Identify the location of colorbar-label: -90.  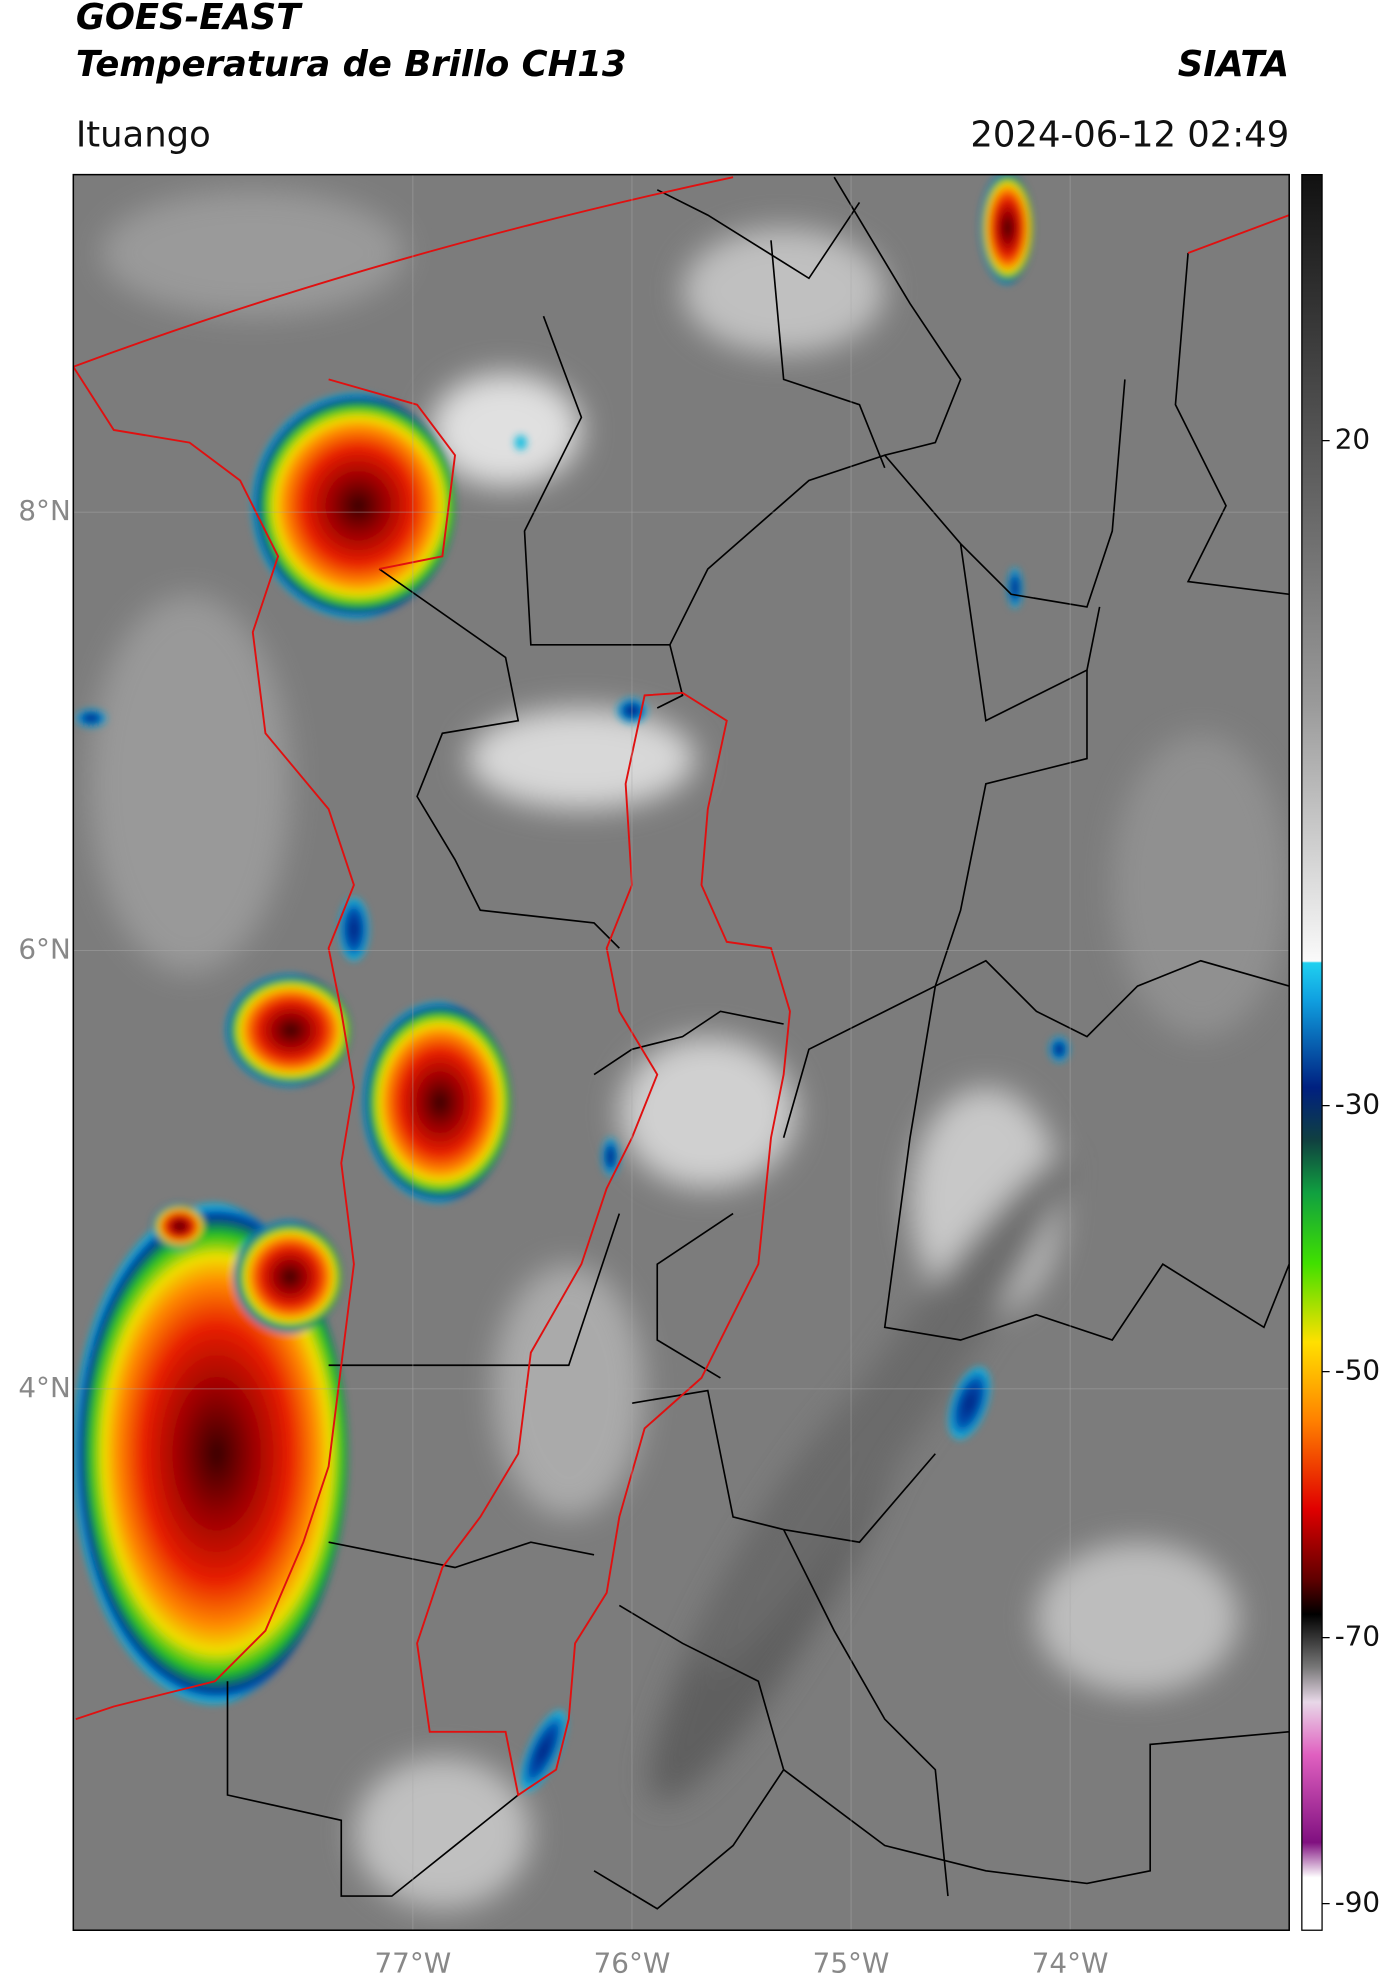
(1357, 1902).